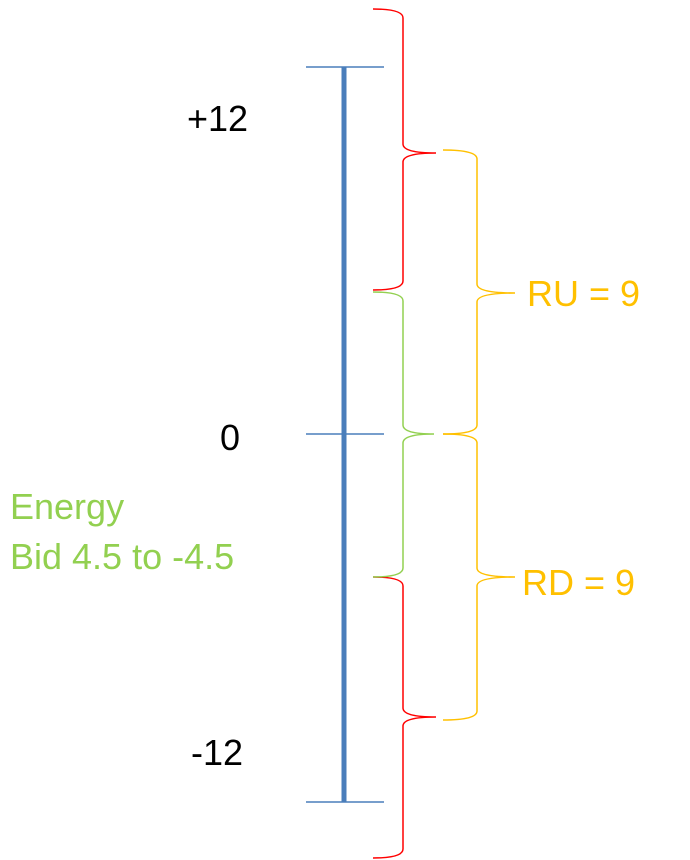 This screenshot has height=860, width=690. Describe the element at coordinates (404, 149) in the screenshot. I see `upper-red-brace` at that location.